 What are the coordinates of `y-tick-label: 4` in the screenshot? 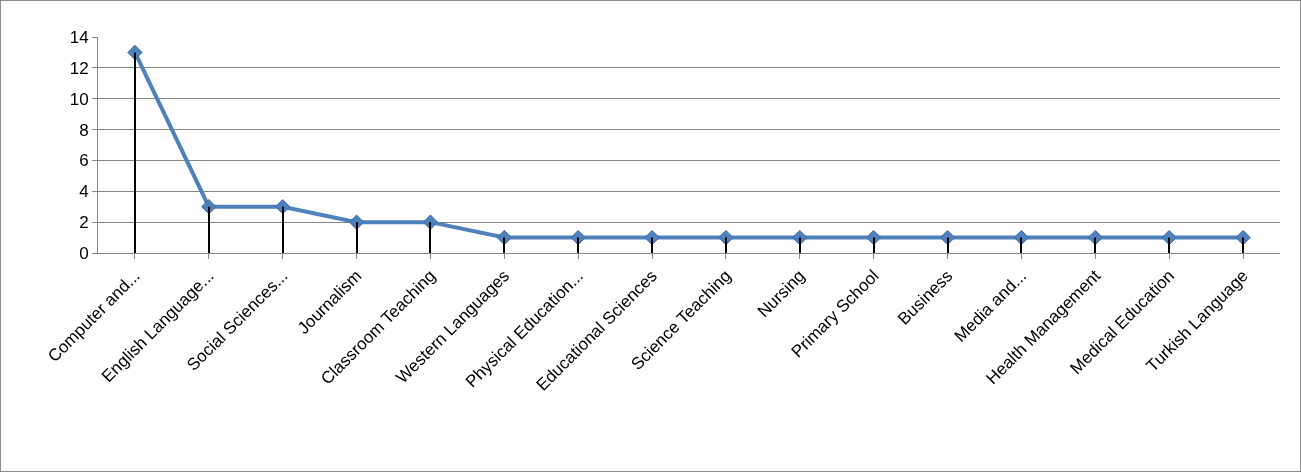 It's located at (84, 192).